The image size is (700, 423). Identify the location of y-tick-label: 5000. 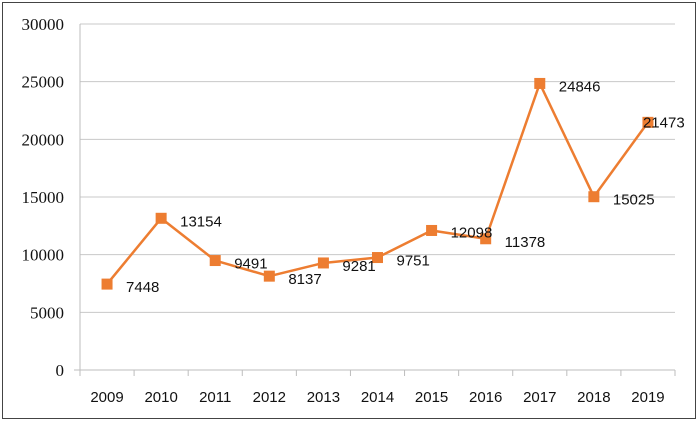
(47, 312).